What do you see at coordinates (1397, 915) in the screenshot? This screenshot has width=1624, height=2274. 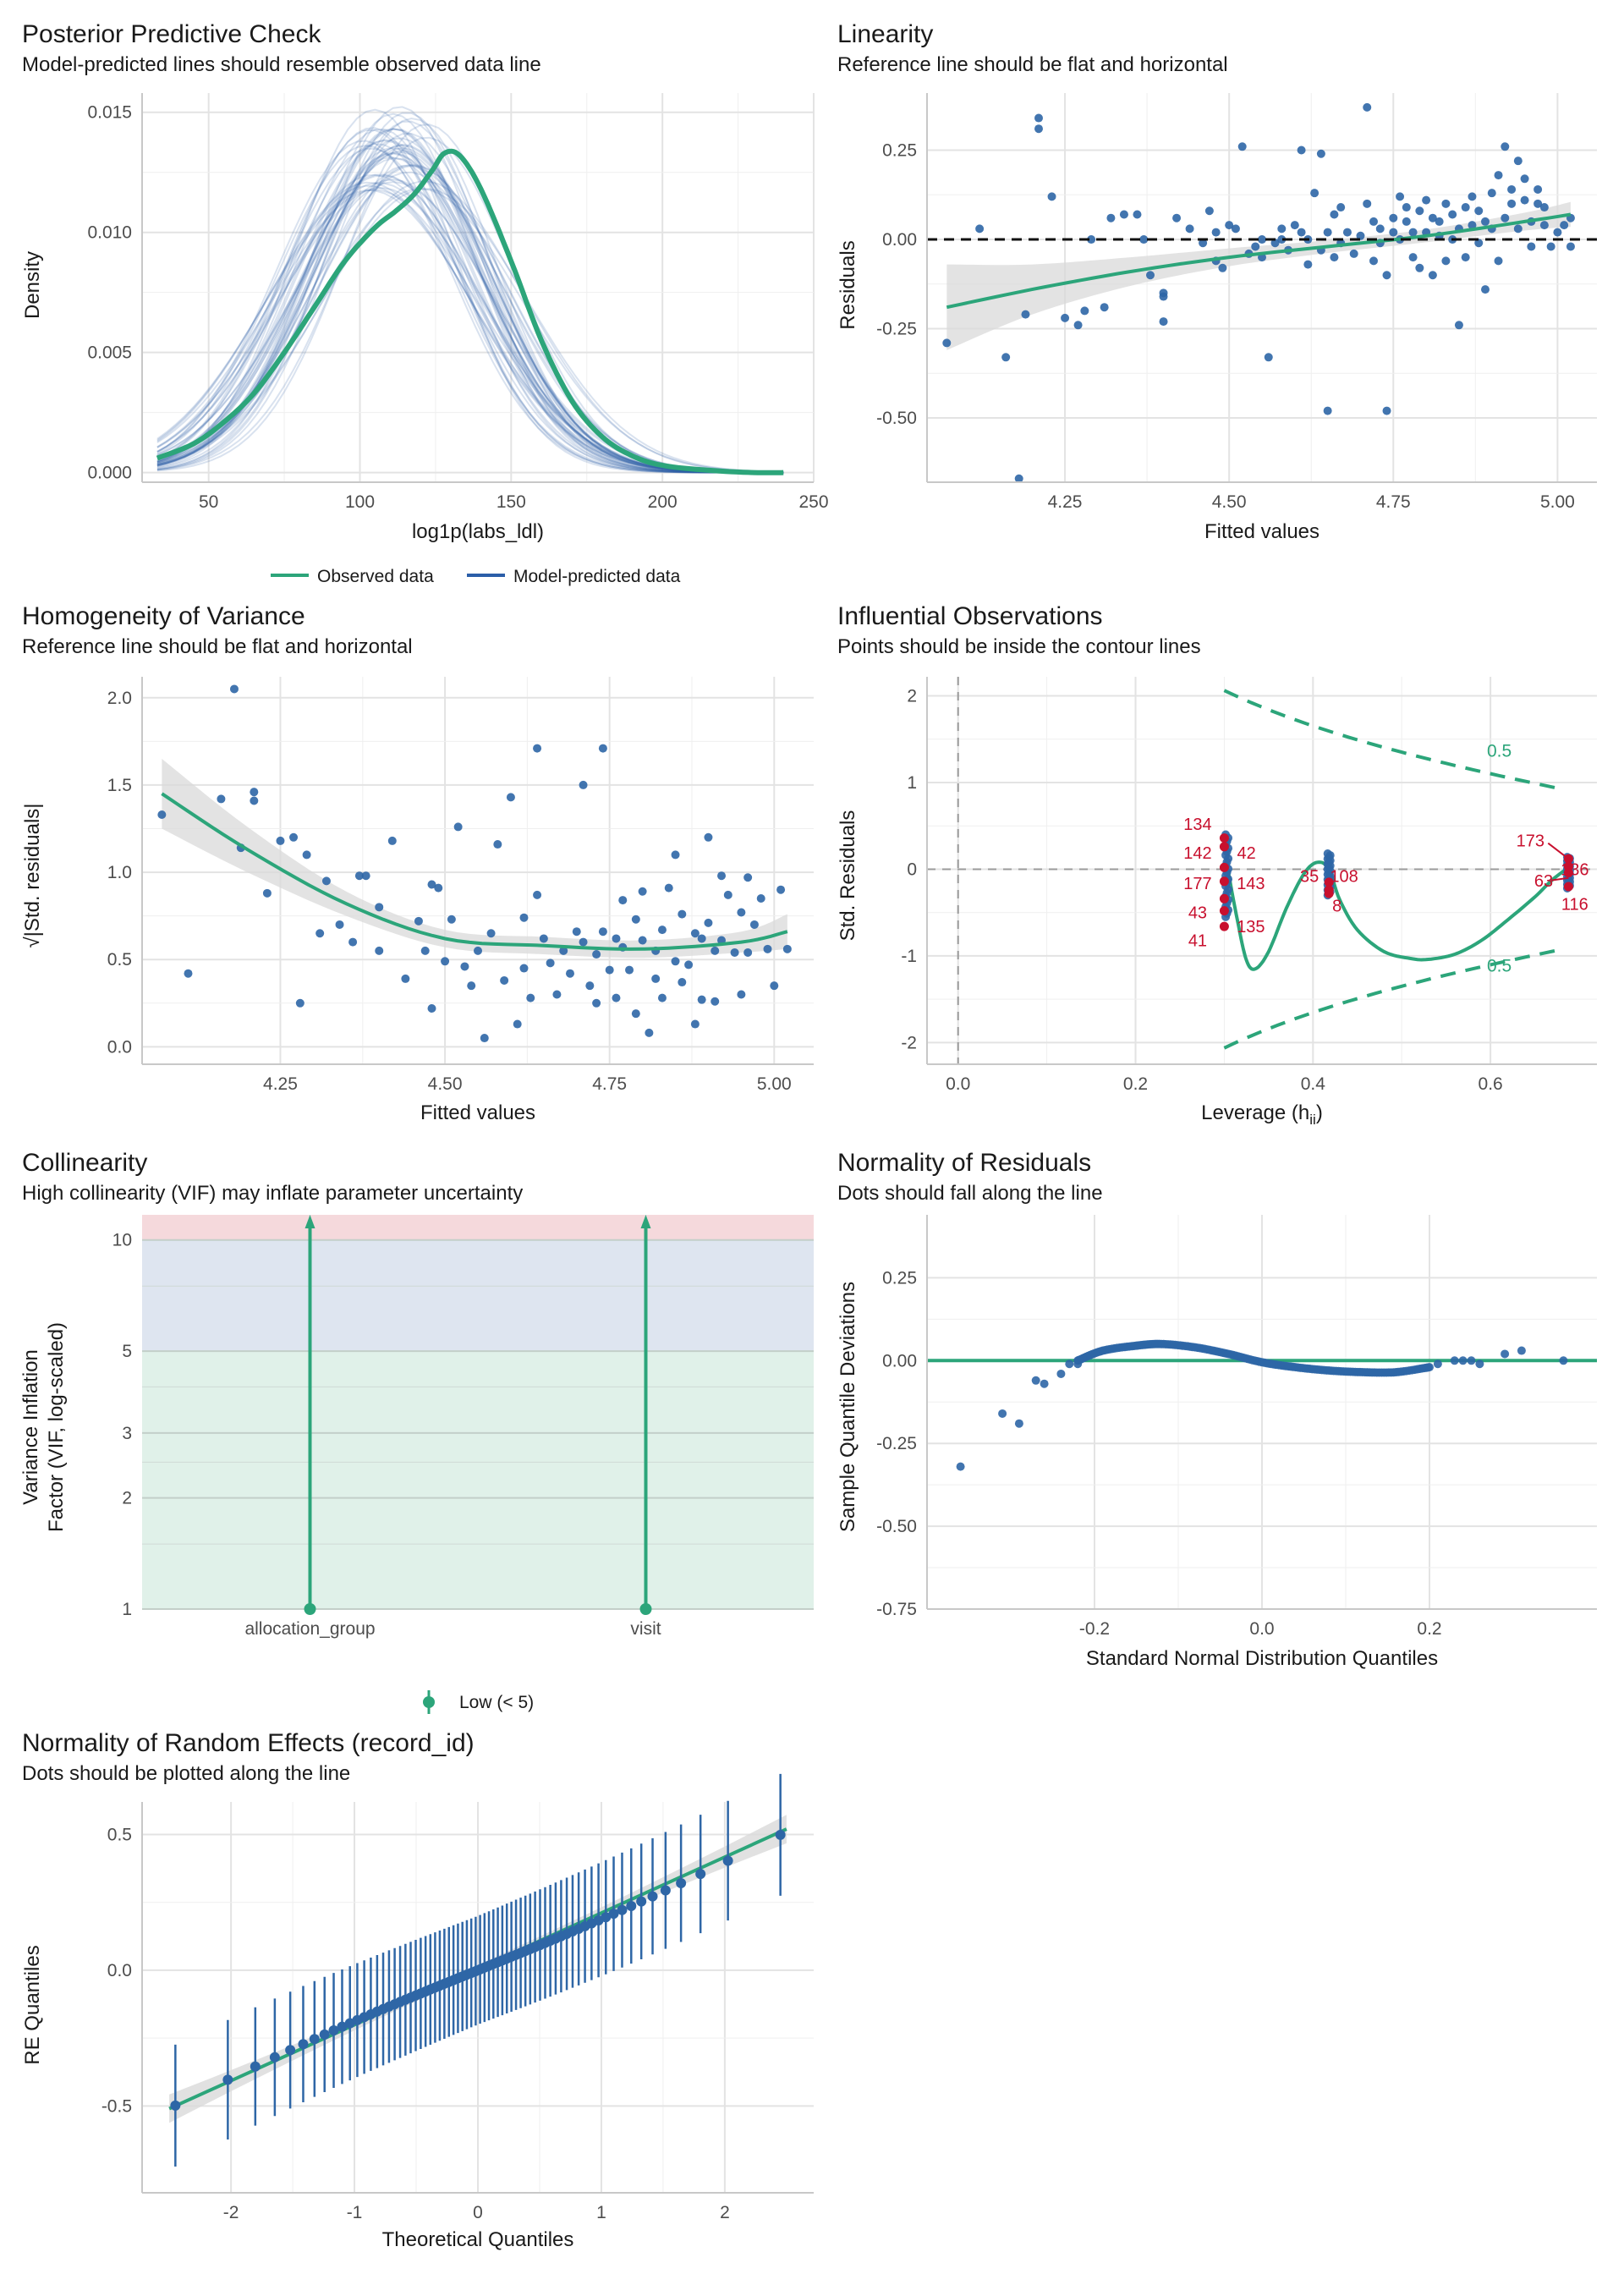 I see `loess-line` at bounding box center [1397, 915].